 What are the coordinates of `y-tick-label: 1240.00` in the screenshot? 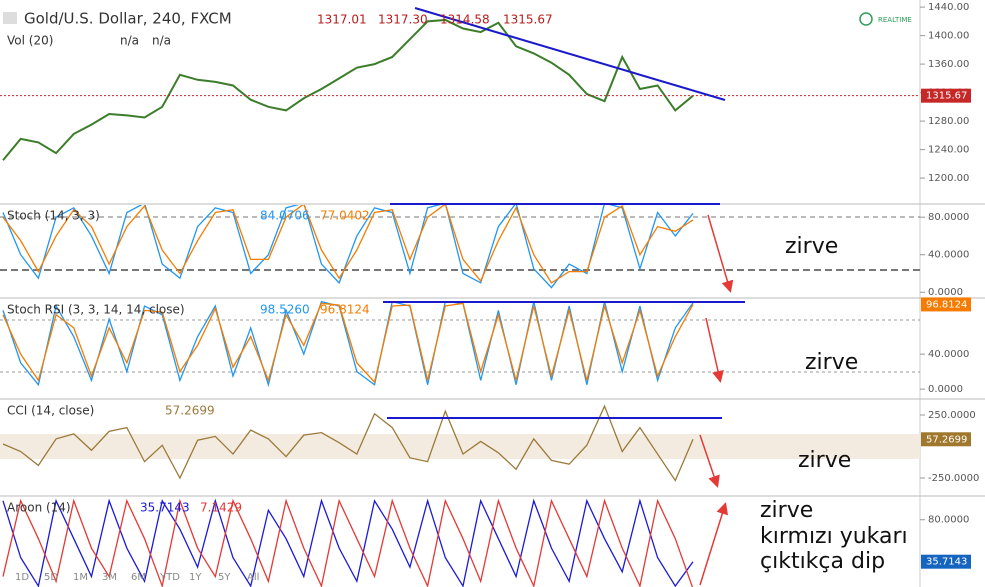 It's located at (948, 150).